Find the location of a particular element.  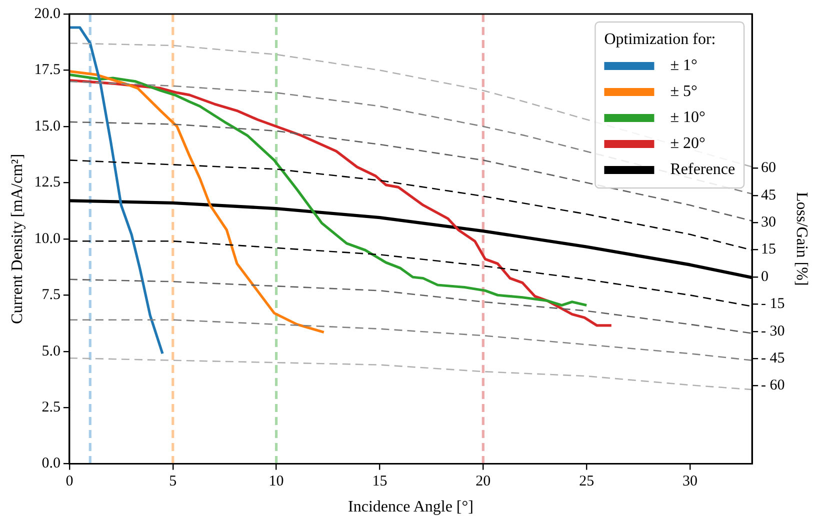

y-tick-label: 12.5 is located at coordinates (47, 182).